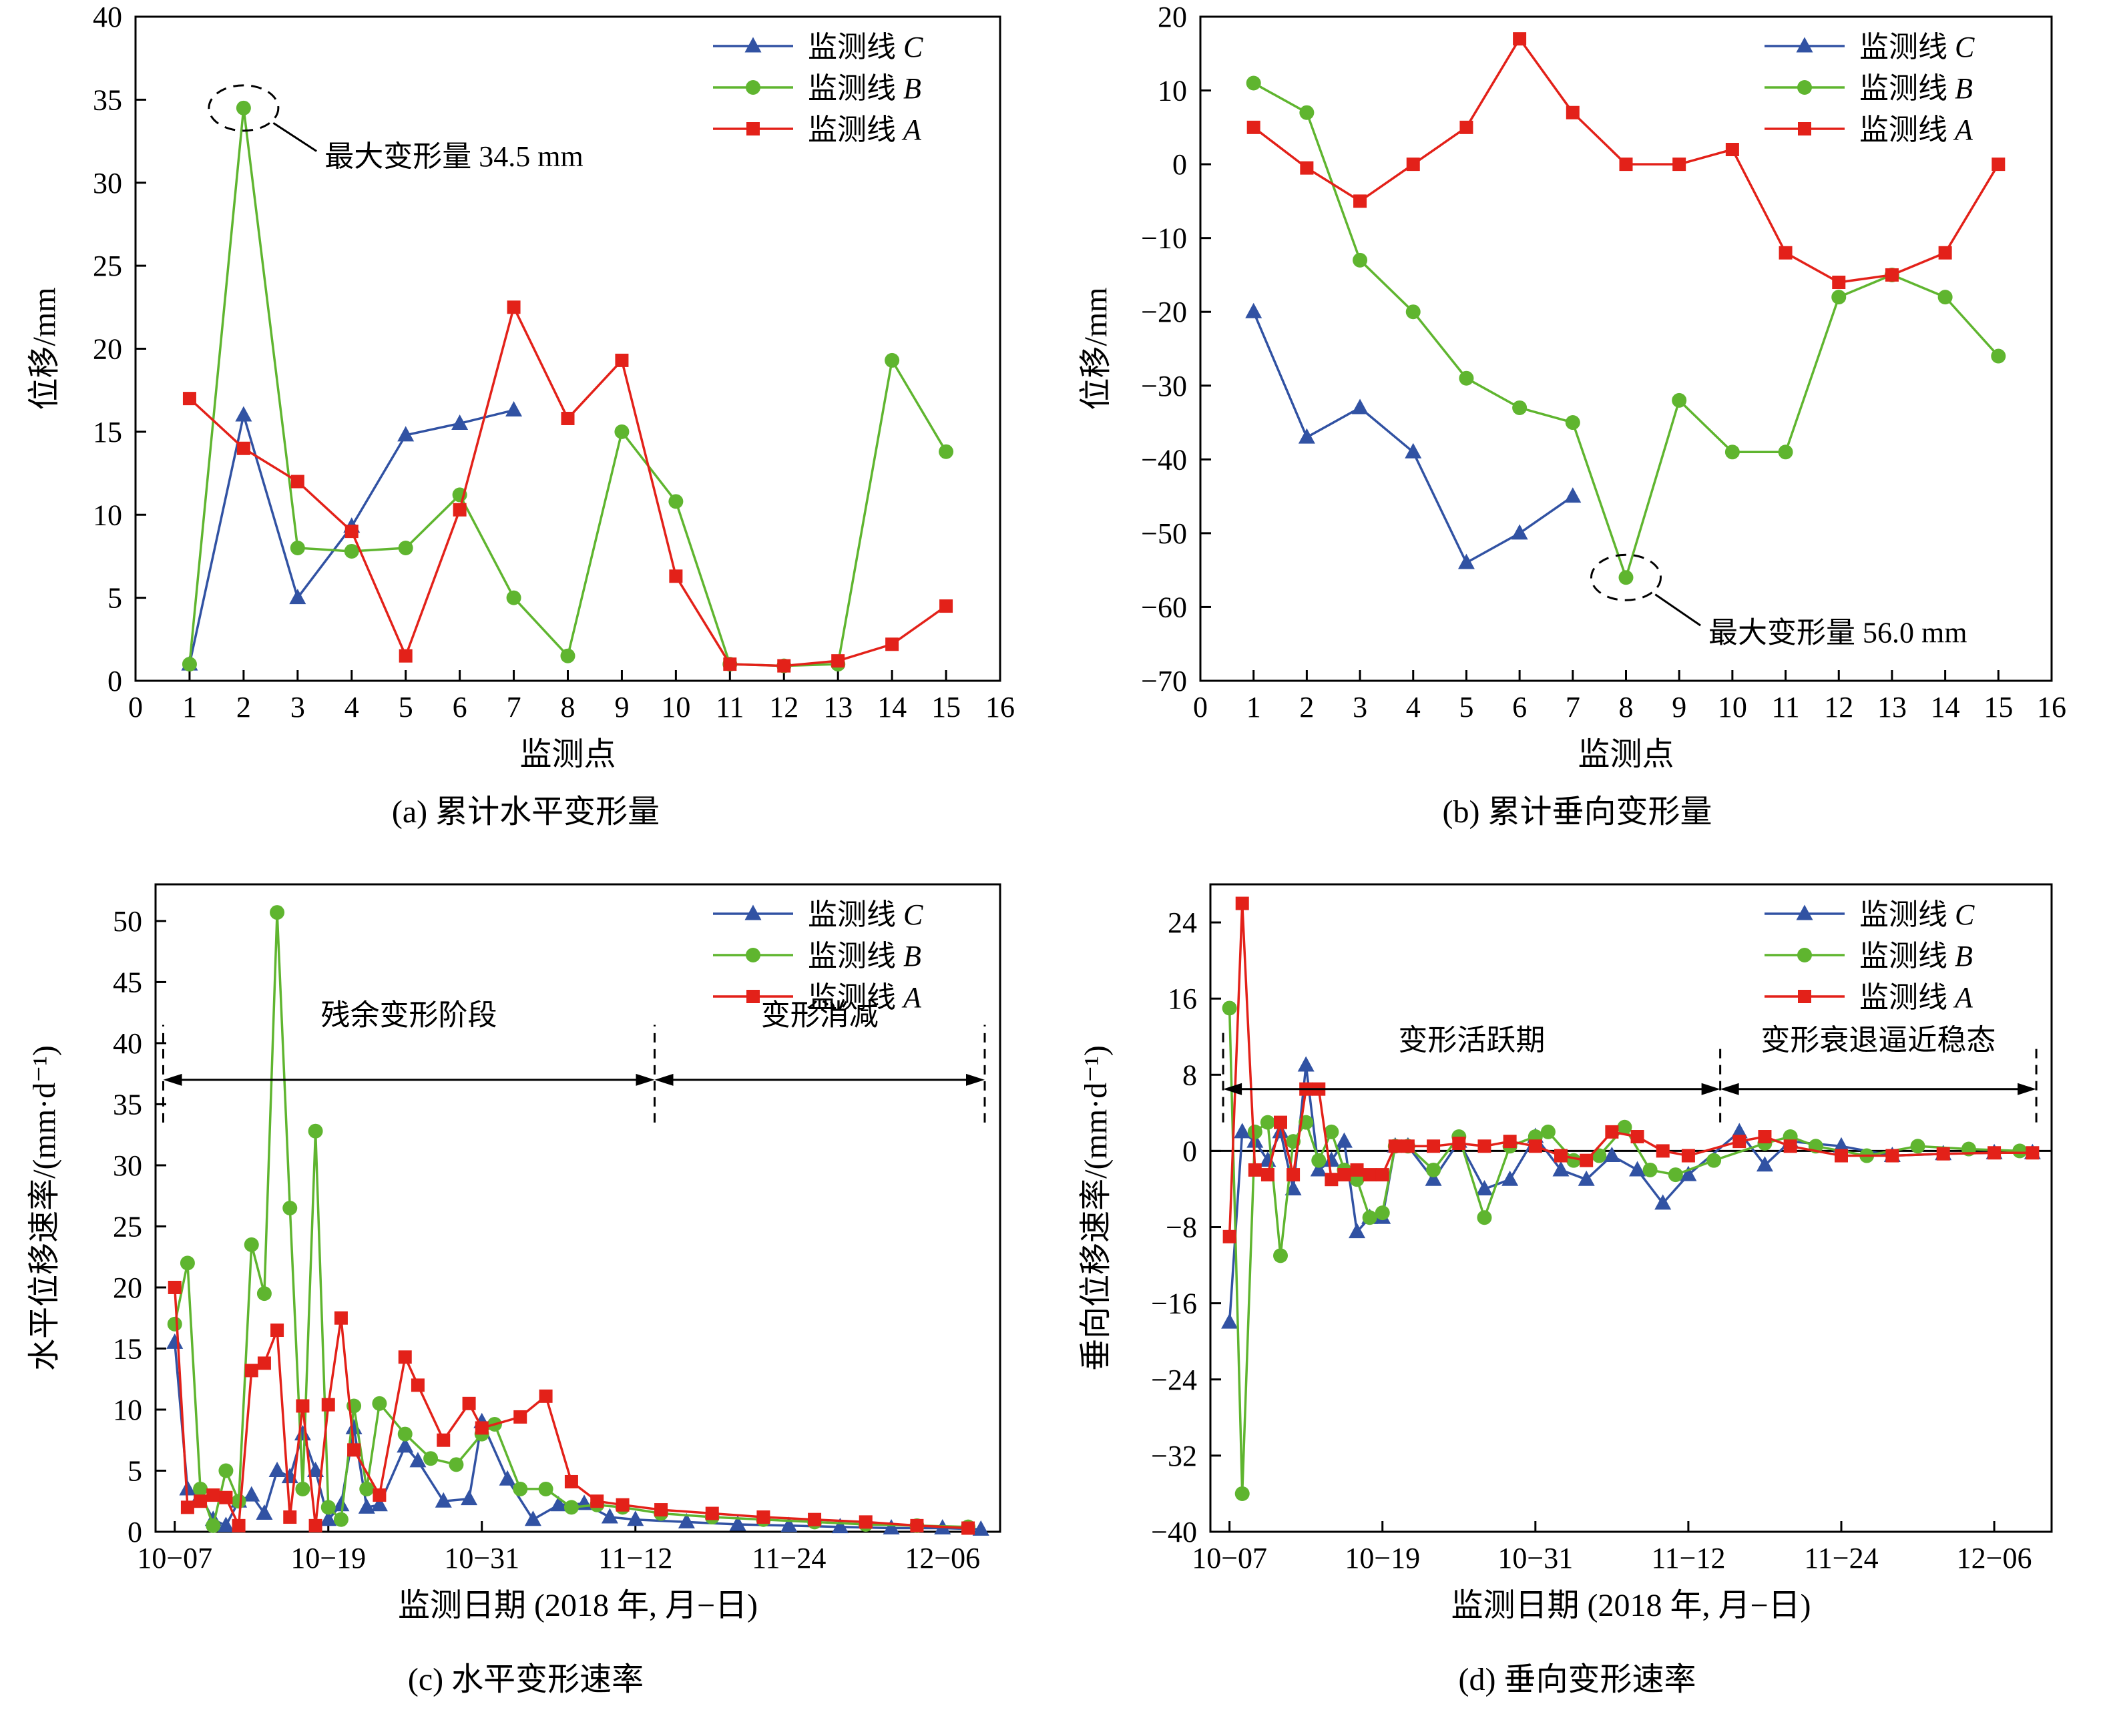  I want to click on y-tick-label: 0, so click(114, 681).